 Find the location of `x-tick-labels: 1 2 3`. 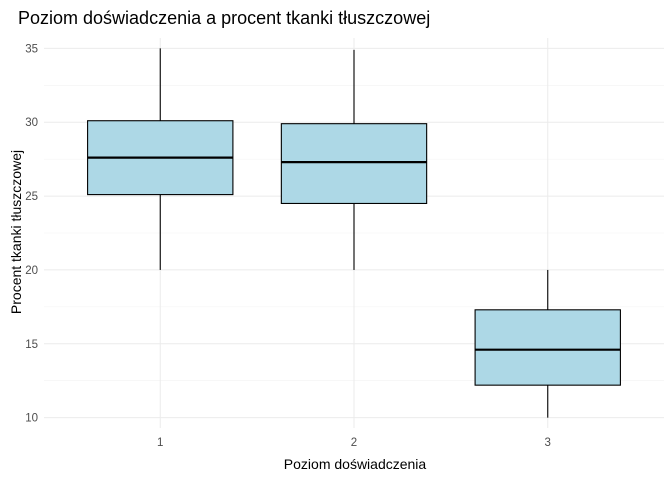

x-tick-labels: 1 2 3 is located at coordinates (354, 443).